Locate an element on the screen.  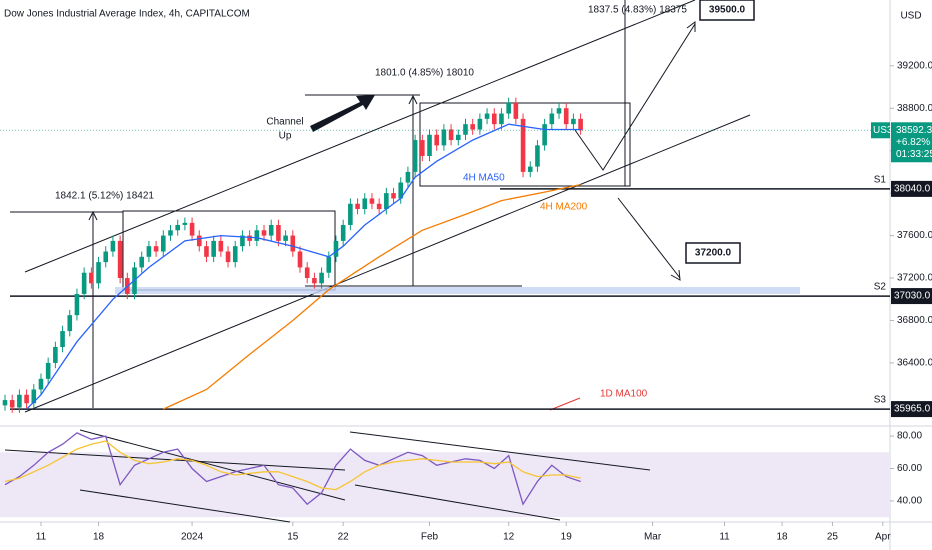
ma100-line is located at coordinates (565, 404).